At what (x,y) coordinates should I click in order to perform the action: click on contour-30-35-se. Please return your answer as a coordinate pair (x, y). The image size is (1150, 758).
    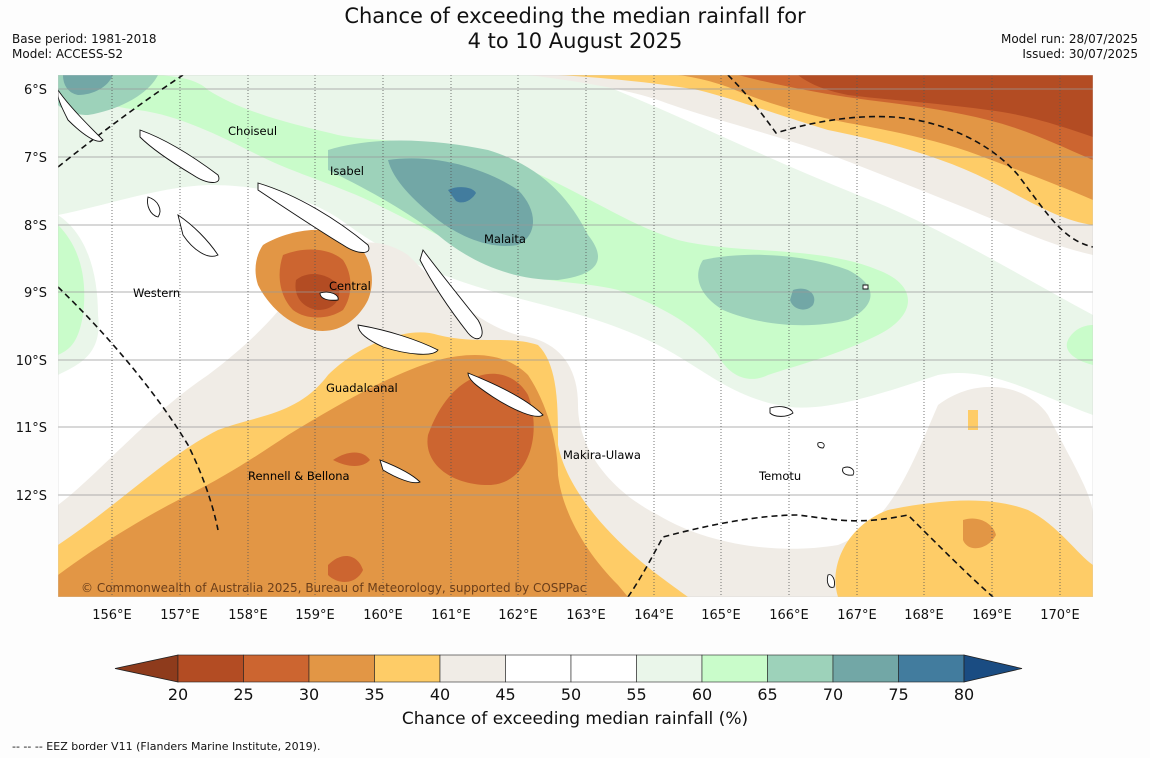
    Looking at the image, I should click on (979, 533).